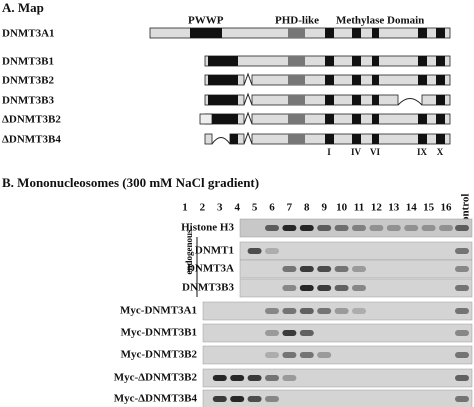 The image size is (474, 407). What do you see at coordinates (28, 81) in the screenshot?
I see `protein-label: DNMT3B2` at bounding box center [28, 81].